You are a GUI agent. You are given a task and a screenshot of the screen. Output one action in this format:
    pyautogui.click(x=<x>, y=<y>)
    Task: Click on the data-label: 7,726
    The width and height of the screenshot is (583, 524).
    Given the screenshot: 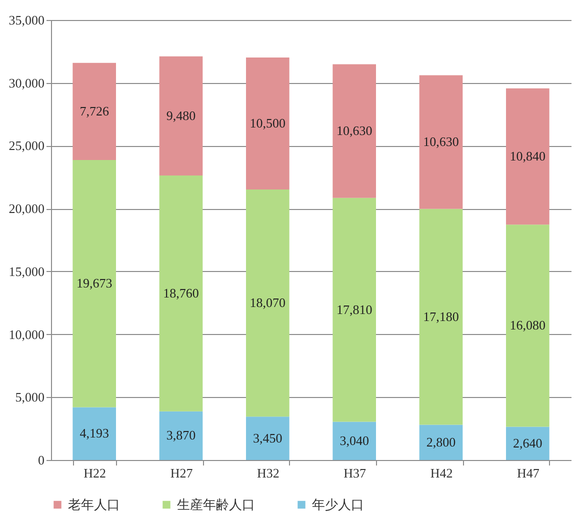 What is the action you would take?
    pyautogui.click(x=95, y=110)
    